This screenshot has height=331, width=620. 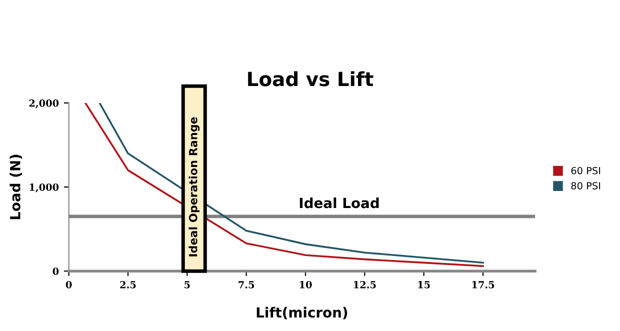 What do you see at coordinates (55, 271) in the screenshot?
I see `y-tick-label: 0` at bounding box center [55, 271].